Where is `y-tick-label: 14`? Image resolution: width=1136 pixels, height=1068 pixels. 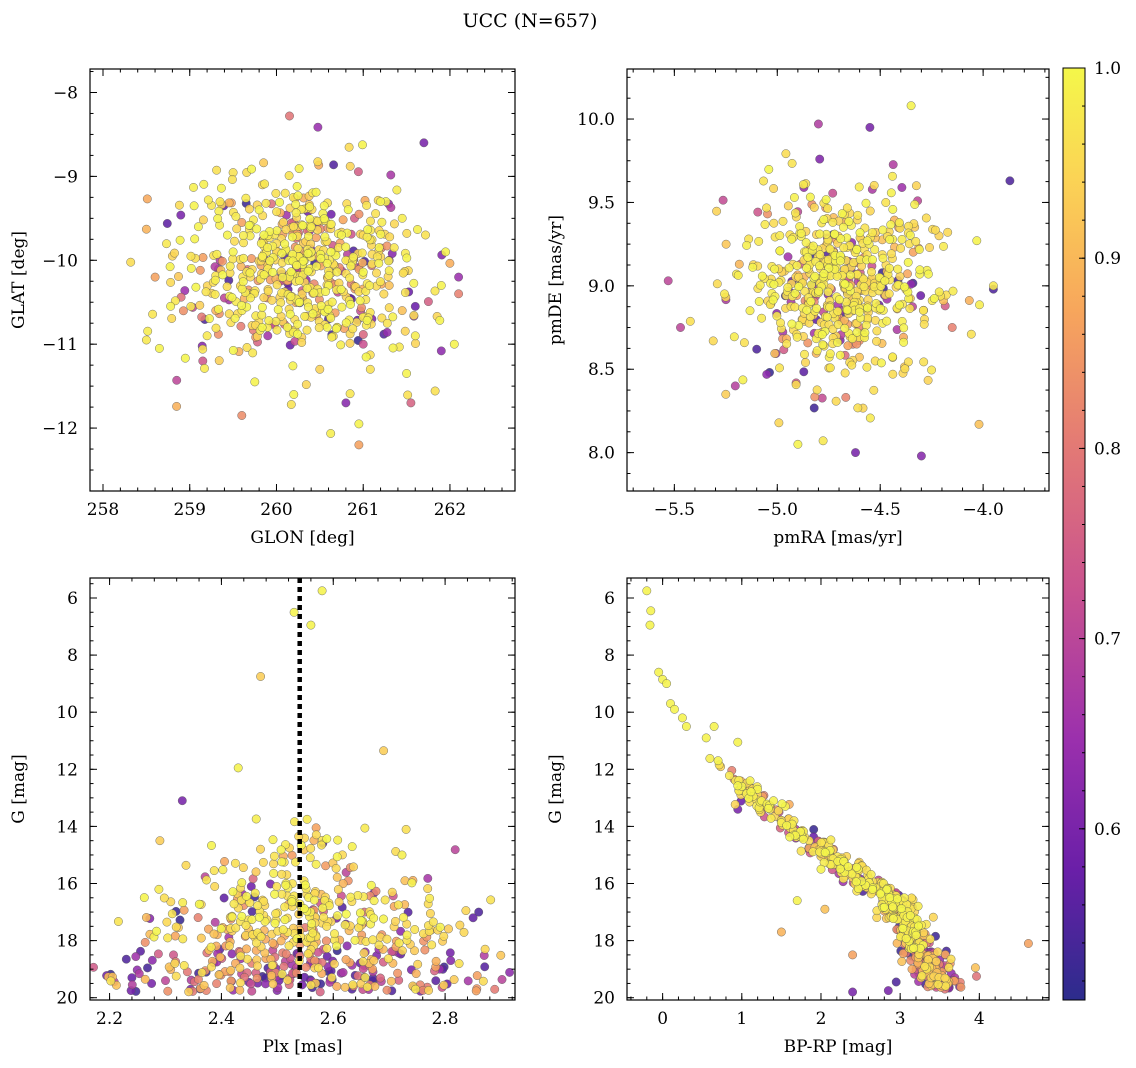
y-tick-label: 14 is located at coordinates (67, 827).